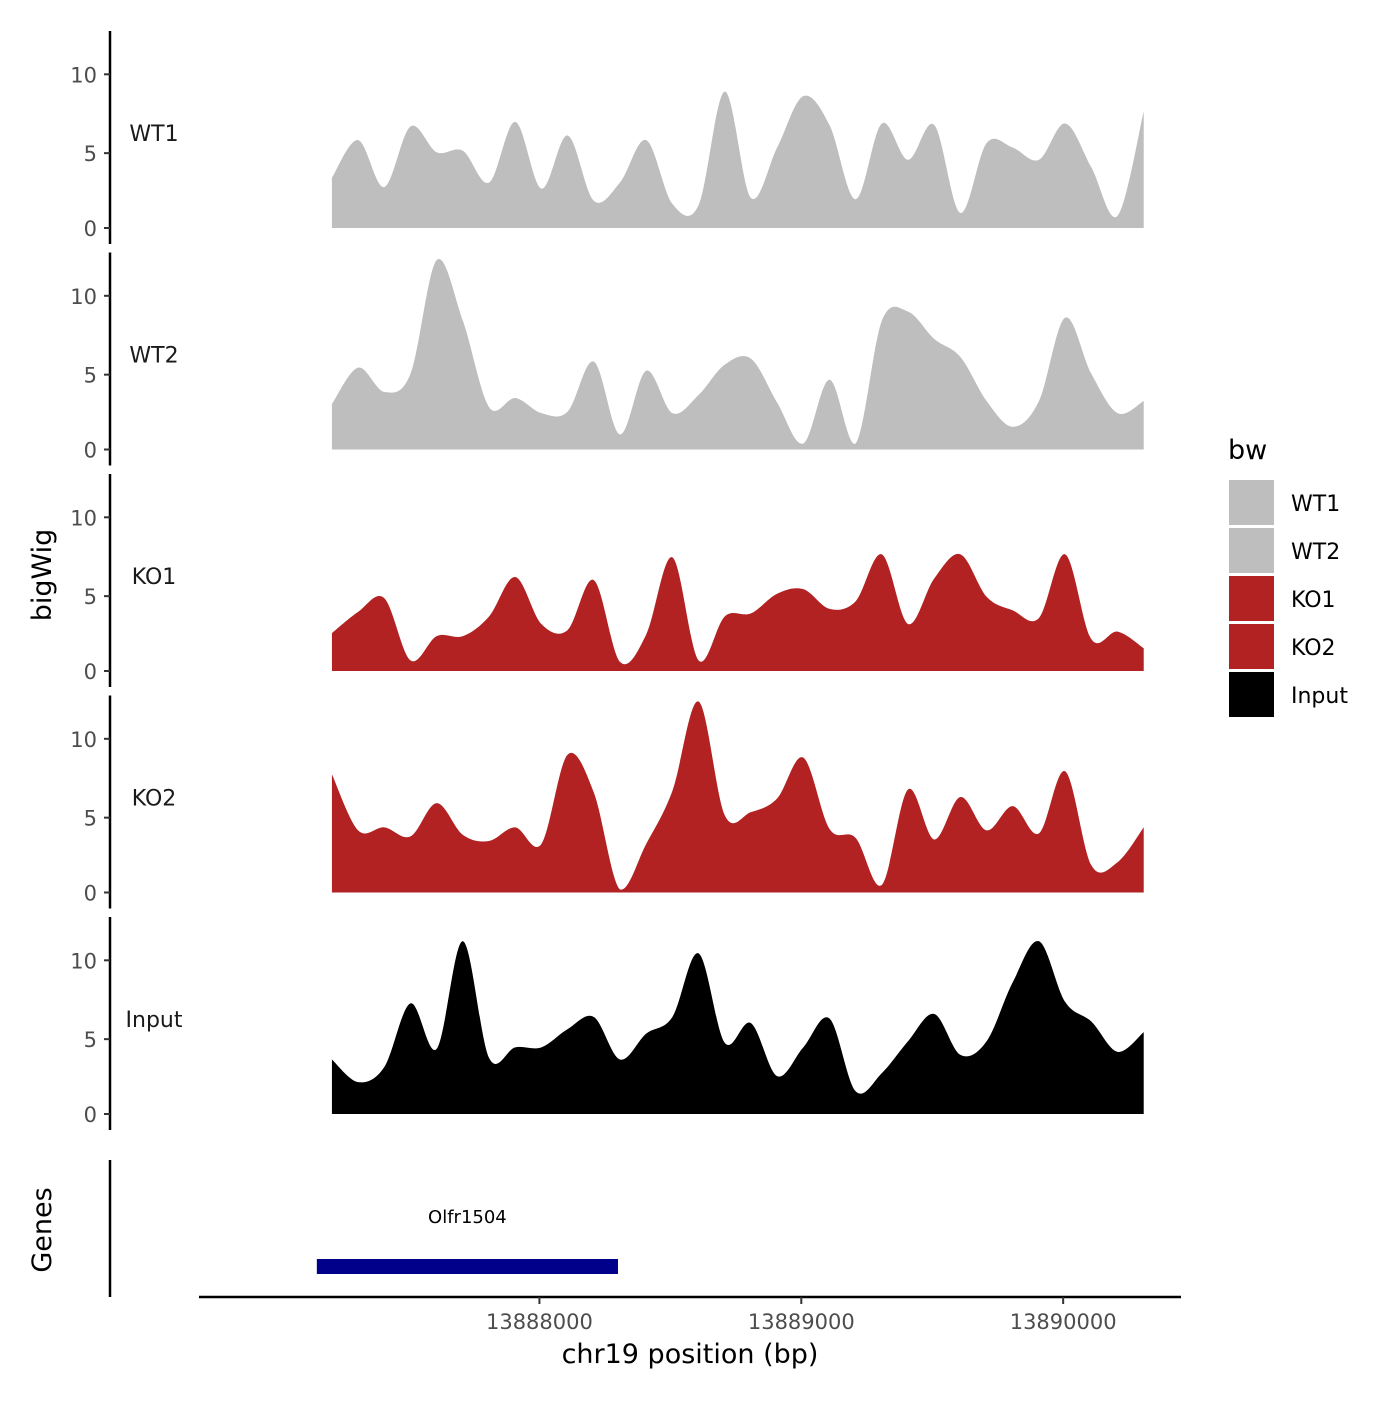 Image resolution: width=1400 pixels, height=1404 pixels. What do you see at coordinates (801, 1322) in the screenshot?
I see `x-tick-label: 13889000` at bounding box center [801, 1322].